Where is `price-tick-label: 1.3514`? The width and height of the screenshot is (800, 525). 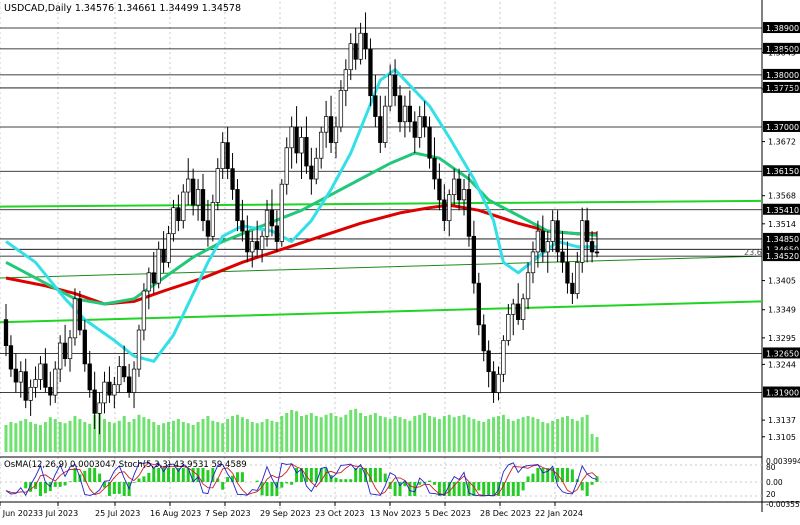
price-tick-label: 1.3514 is located at coordinates (782, 224).